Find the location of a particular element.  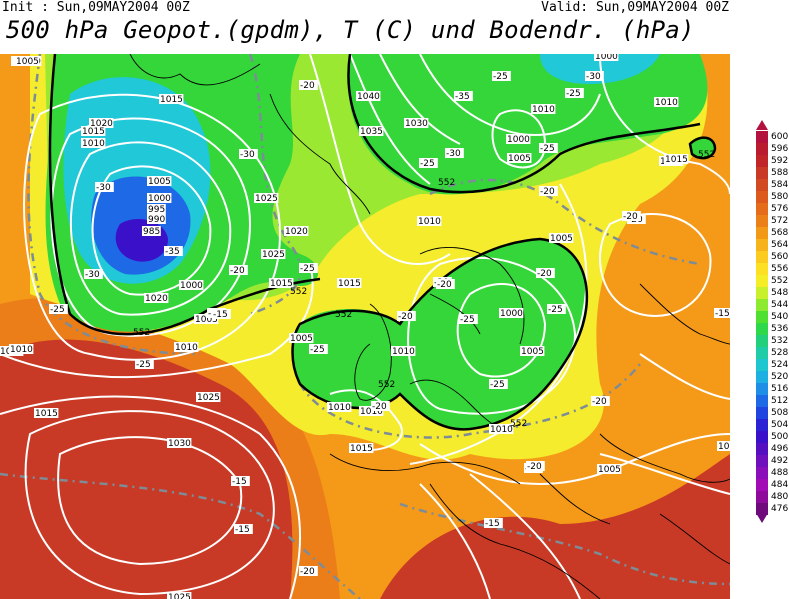

isobar-label-text: 1000 is located at coordinates (511, 314).